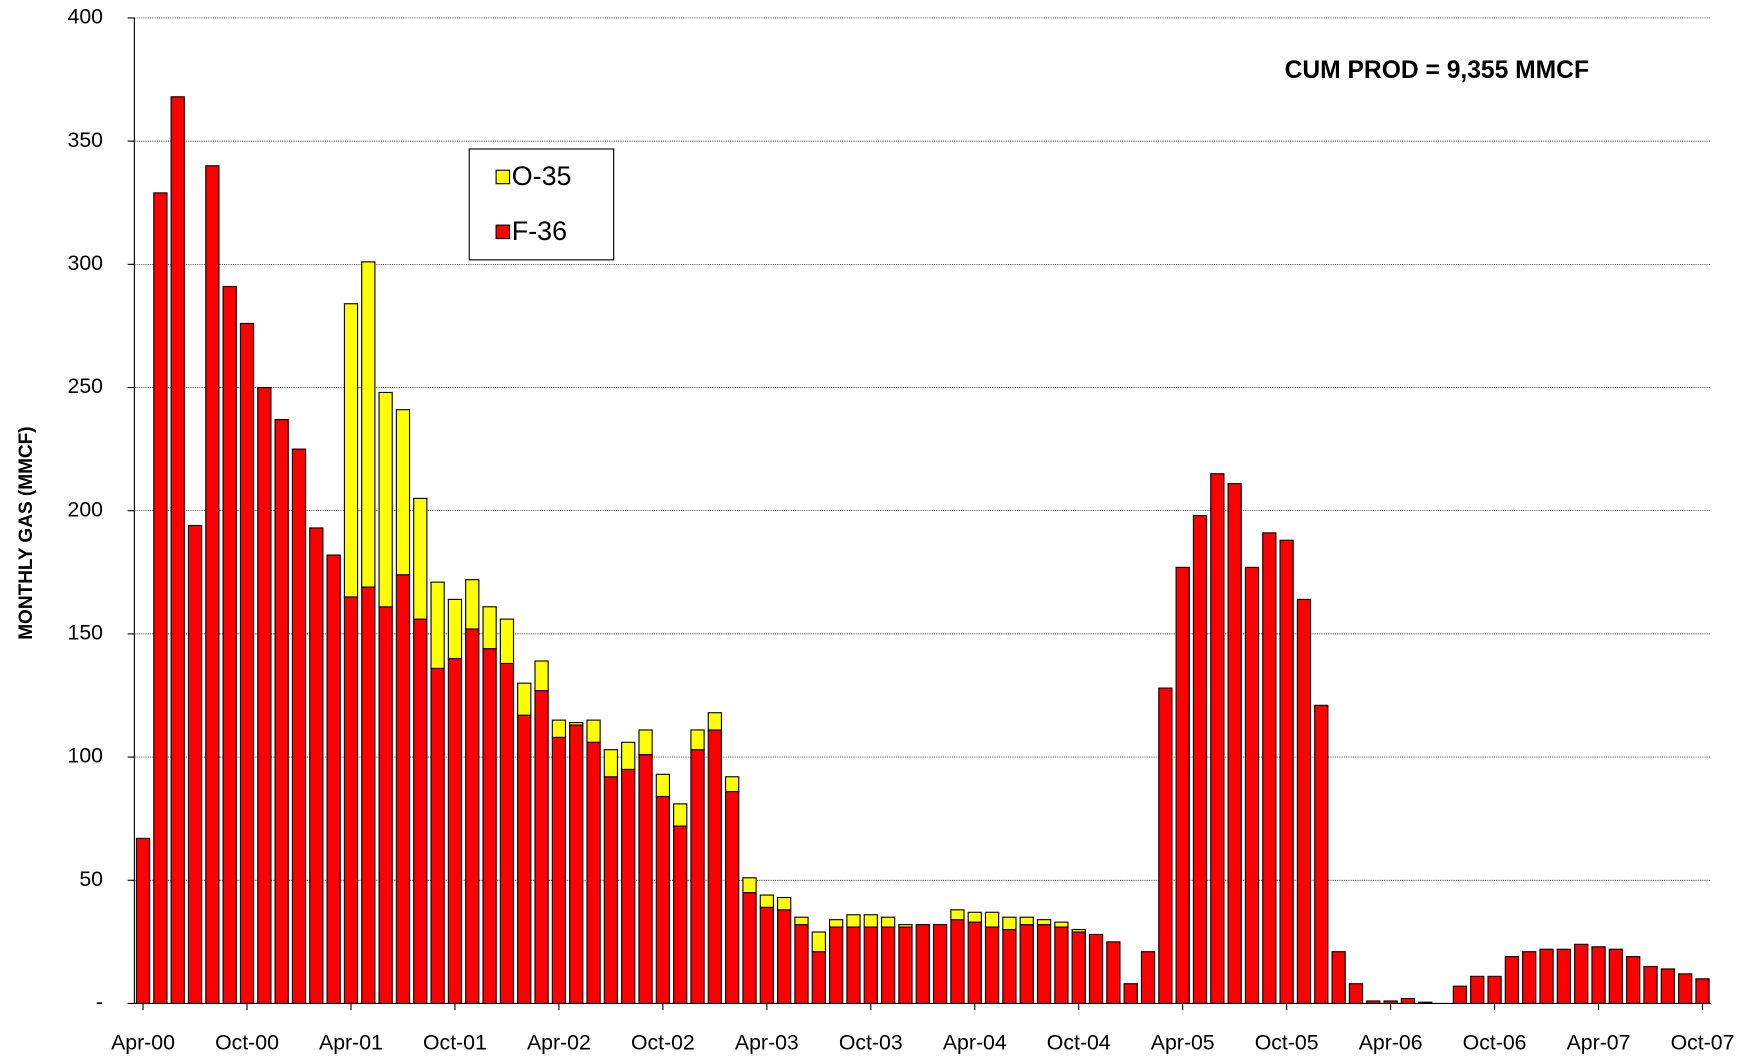  Describe the element at coordinates (1703, 1042) in the screenshot. I see `x-tick-label: Oct-07` at that location.